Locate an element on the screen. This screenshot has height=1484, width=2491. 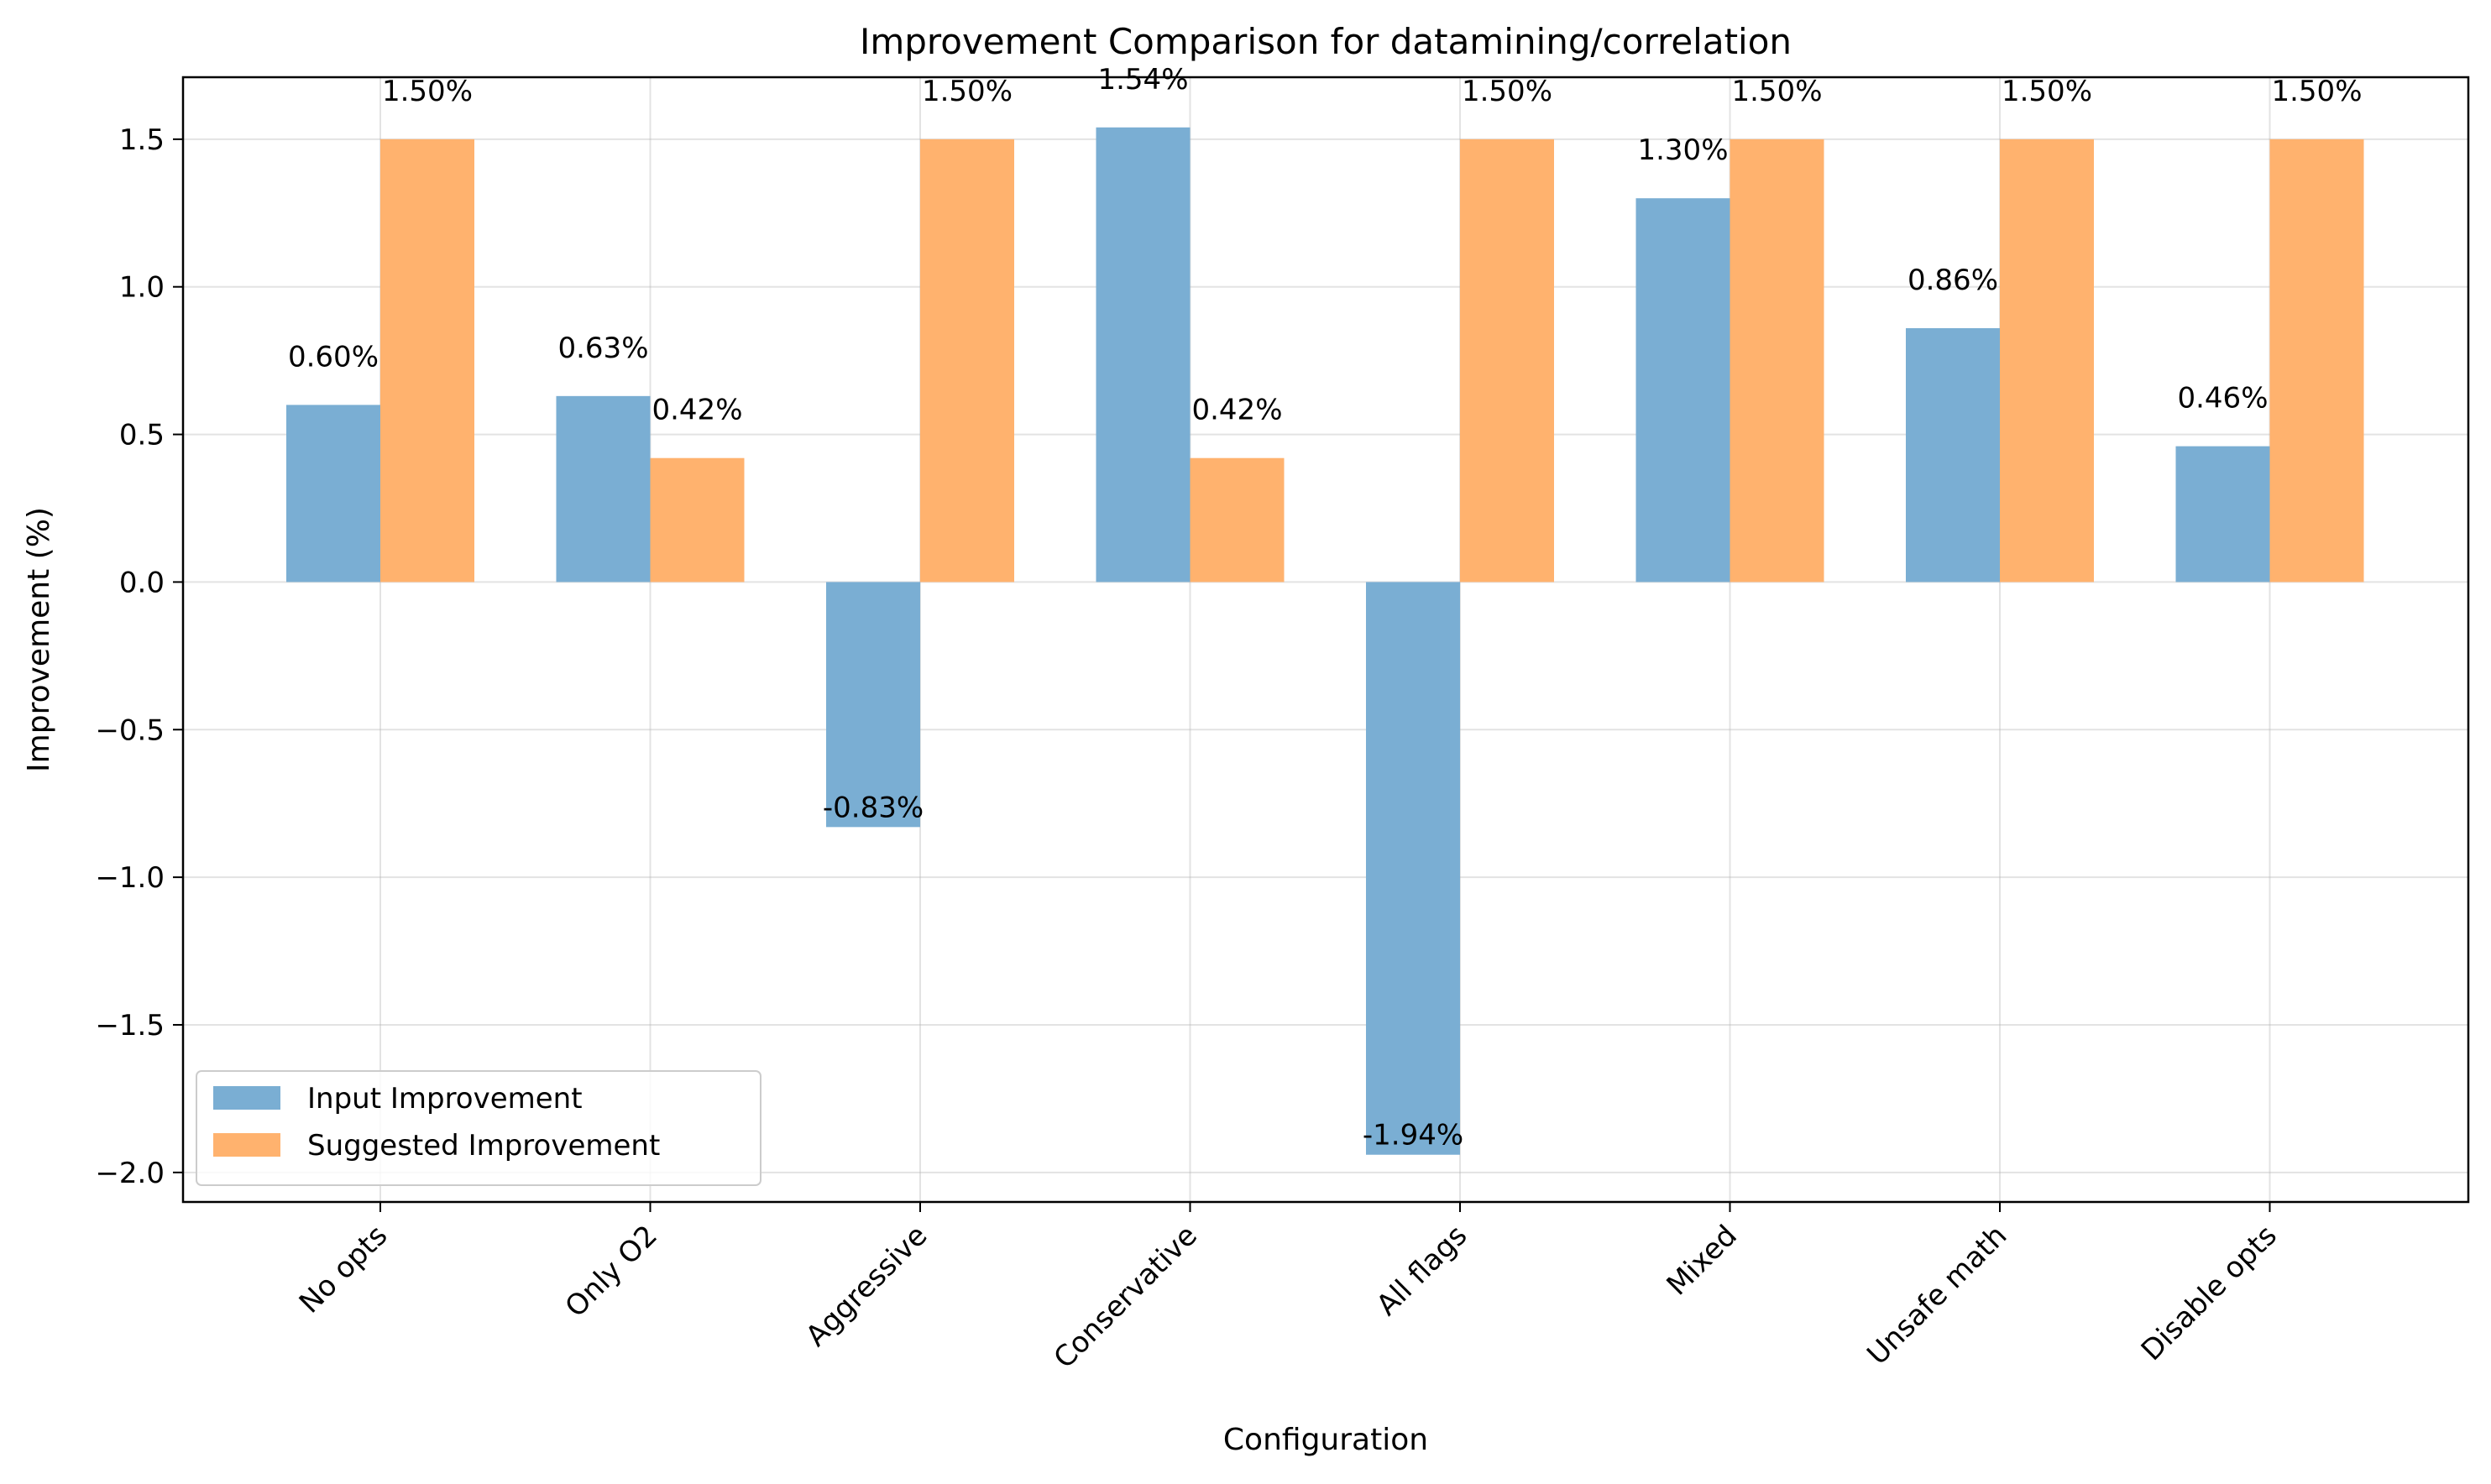
data-label-input-improvement-disable-opts: 0.46% is located at coordinates (2223, 398).